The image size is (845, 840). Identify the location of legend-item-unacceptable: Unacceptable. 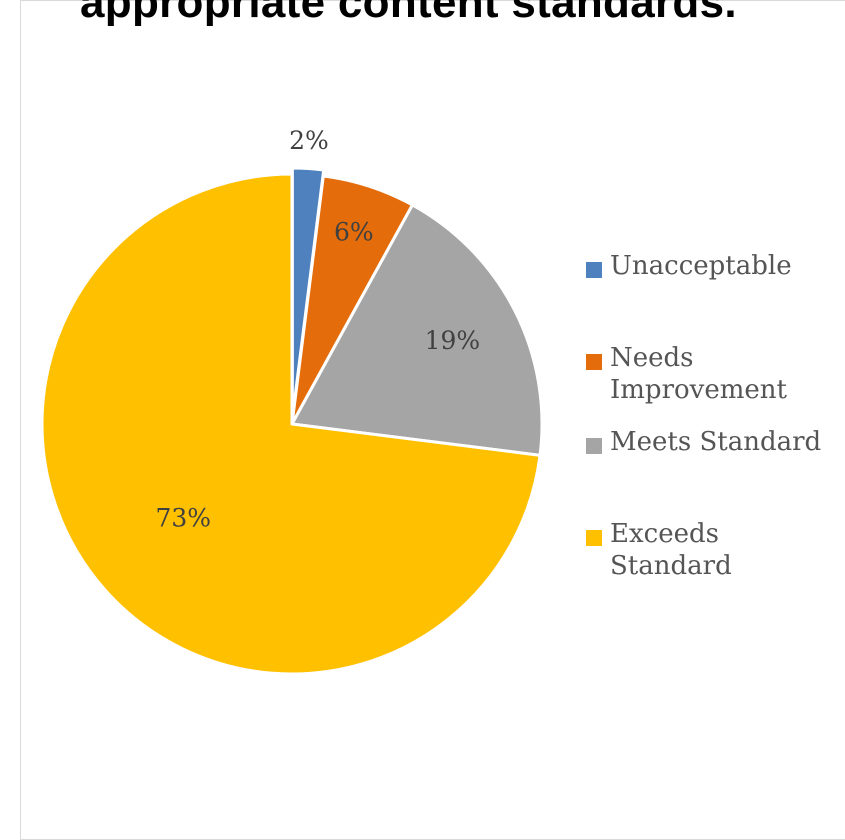
(689, 266).